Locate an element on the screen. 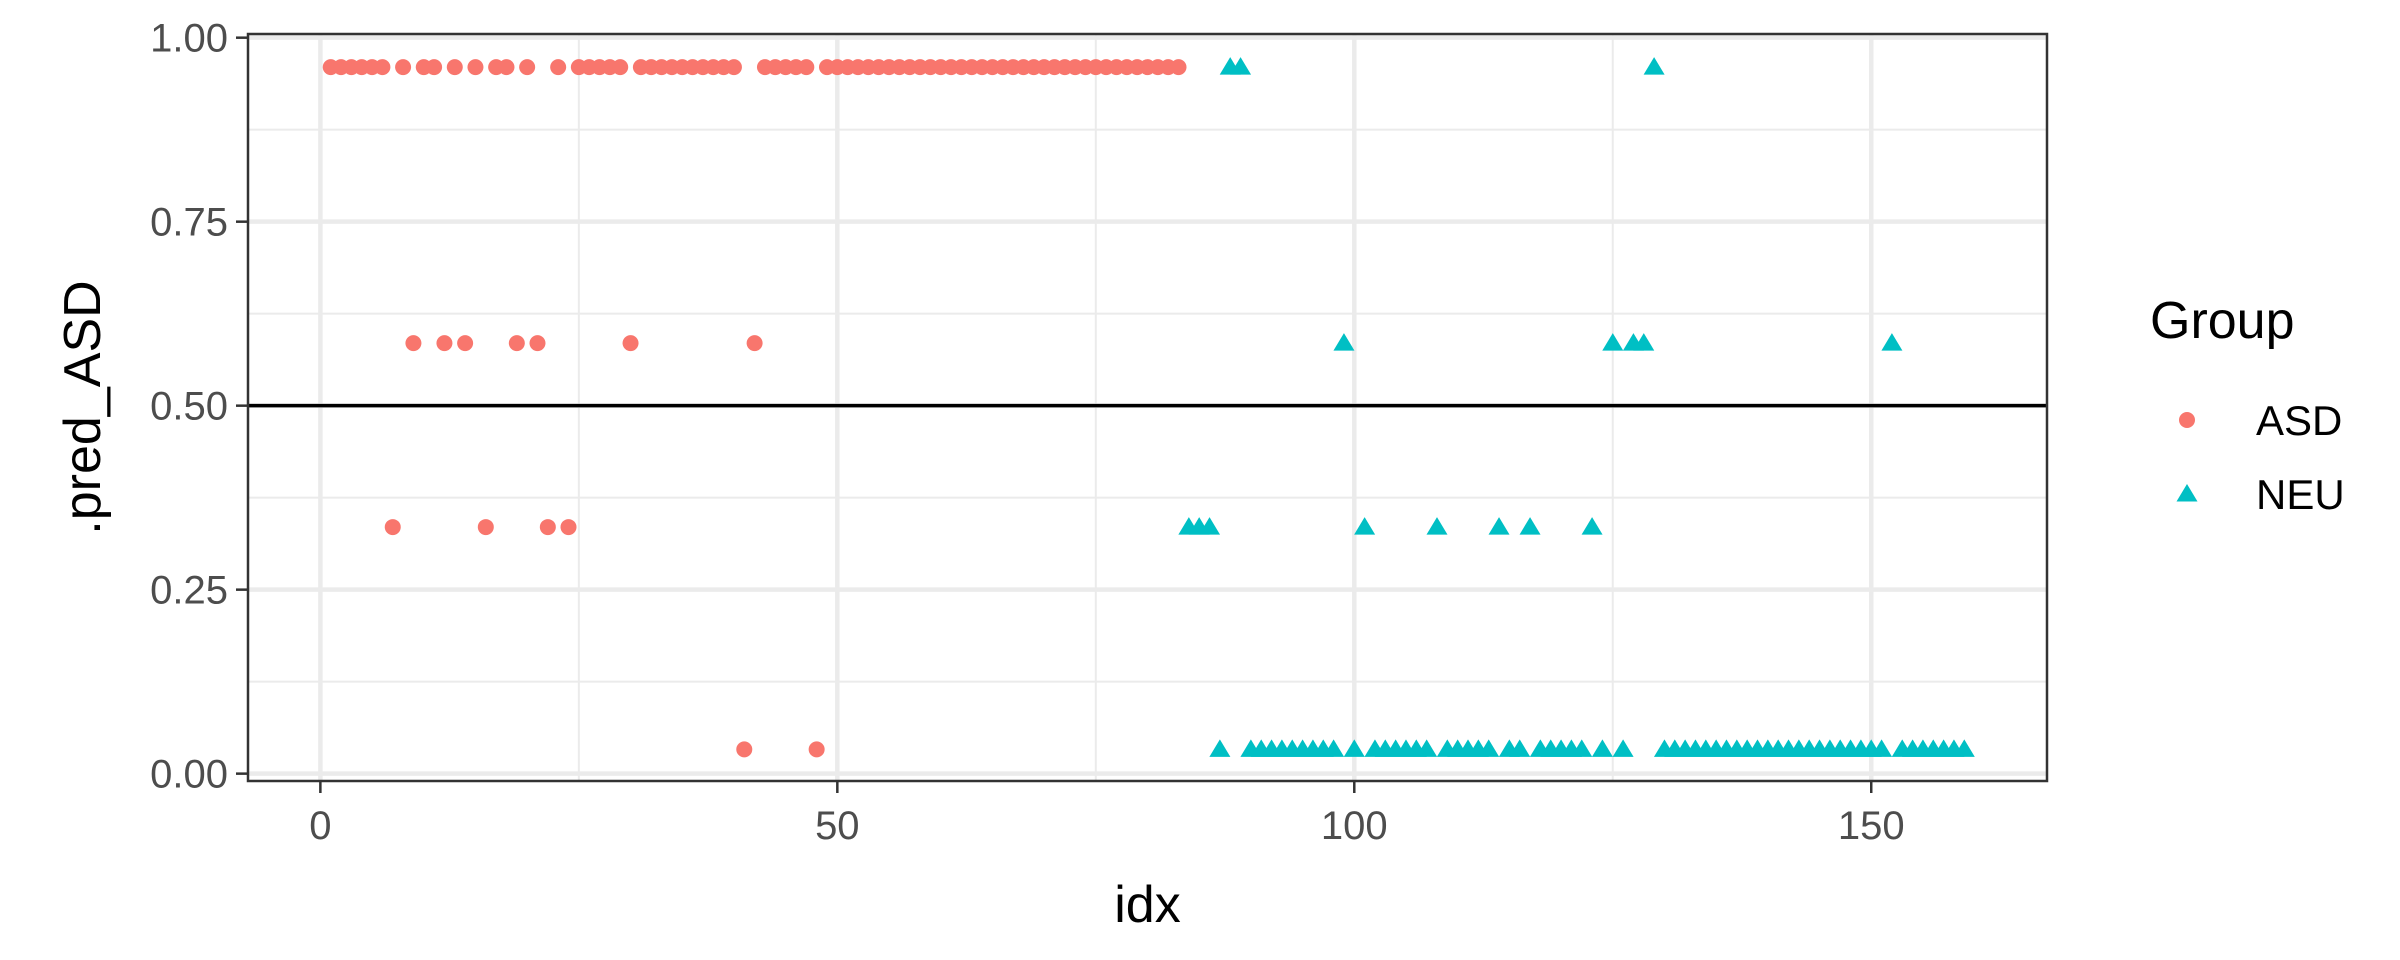  legend-key-asd is located at coordinates (2187, 420).